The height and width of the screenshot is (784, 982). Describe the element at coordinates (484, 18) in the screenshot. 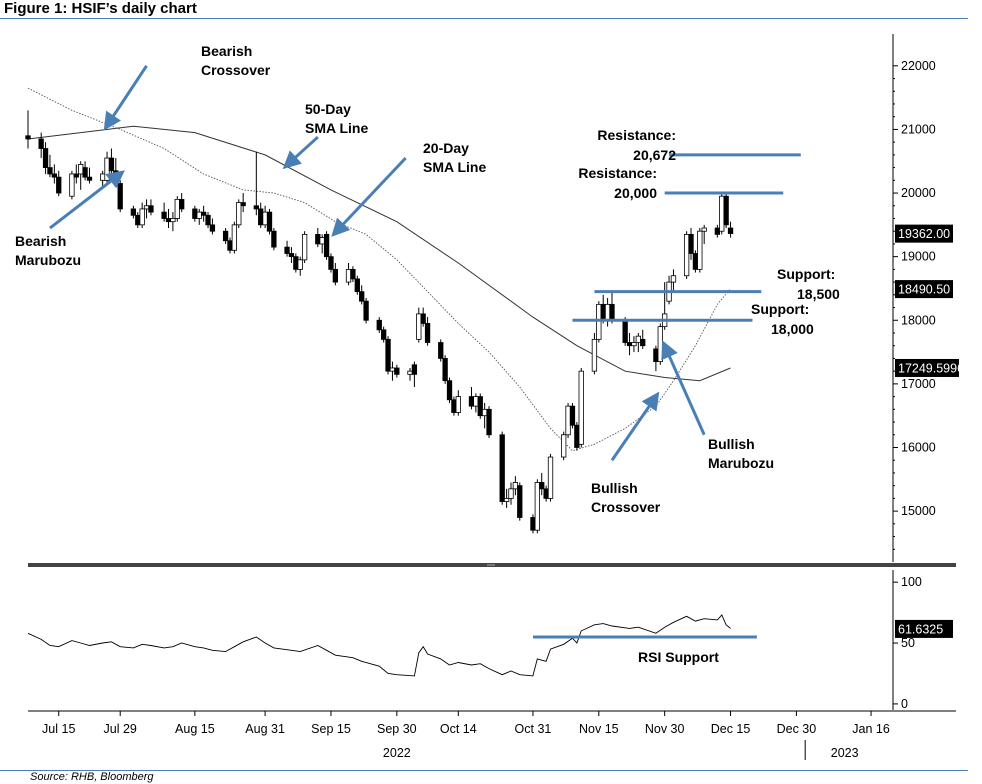

I see `title-rule` at that location.